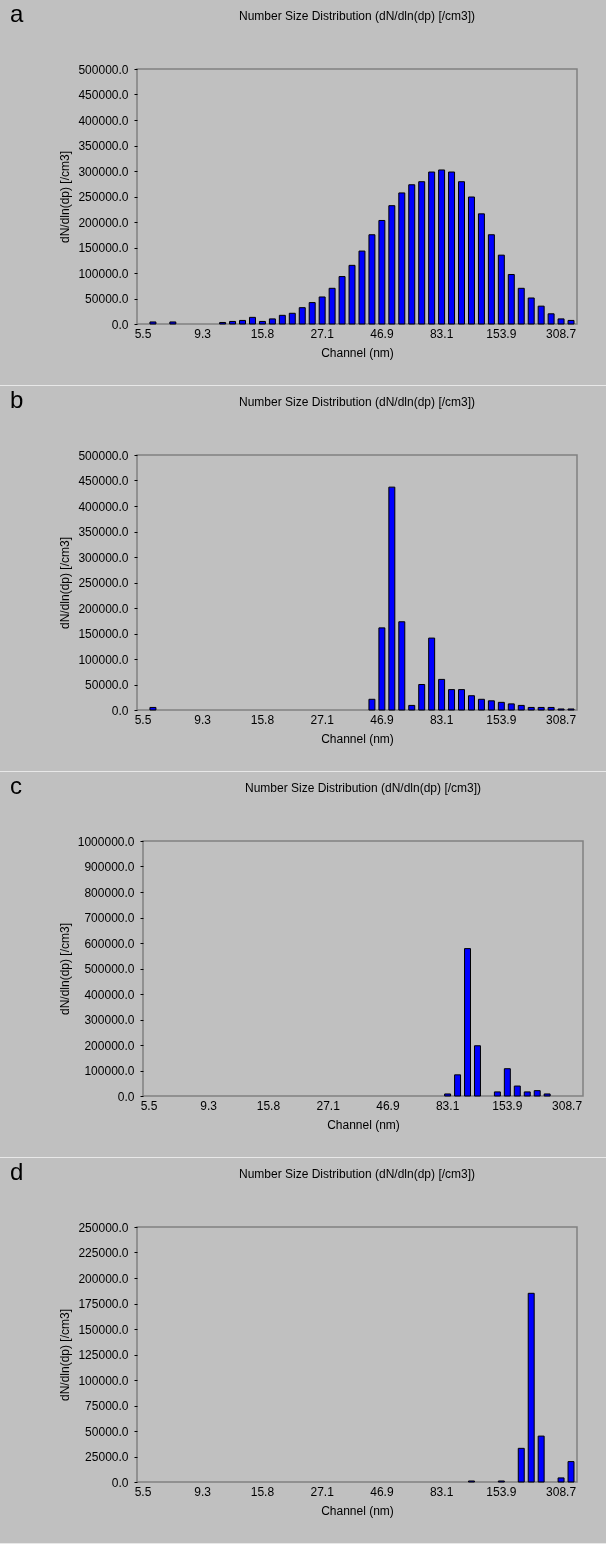 The image size is (606, 1544). Describe the element at coordinates (109, 943) in the screenshot. I see `y-tick-label: 600000.0` at that location.